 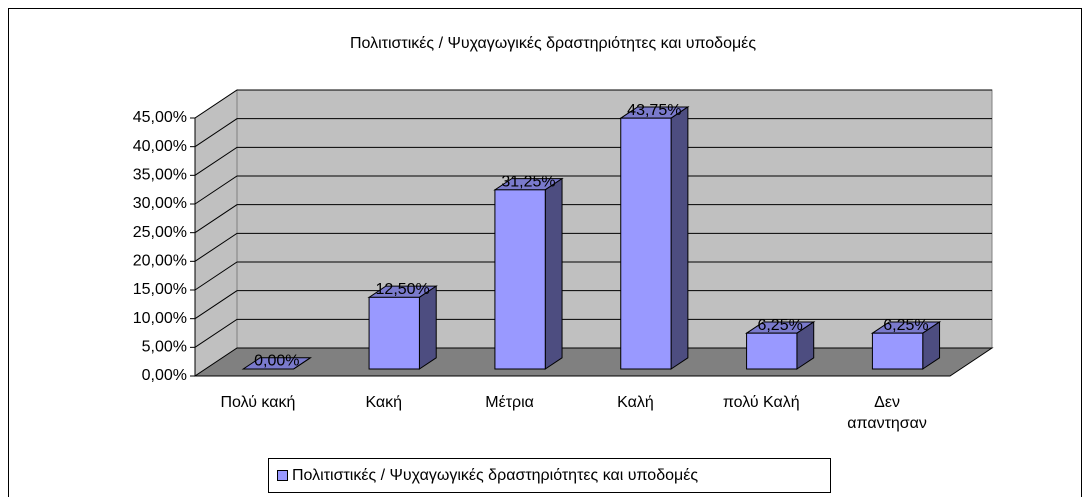 I want to click on value-label: 0,00%, so click(x=276, y=361).